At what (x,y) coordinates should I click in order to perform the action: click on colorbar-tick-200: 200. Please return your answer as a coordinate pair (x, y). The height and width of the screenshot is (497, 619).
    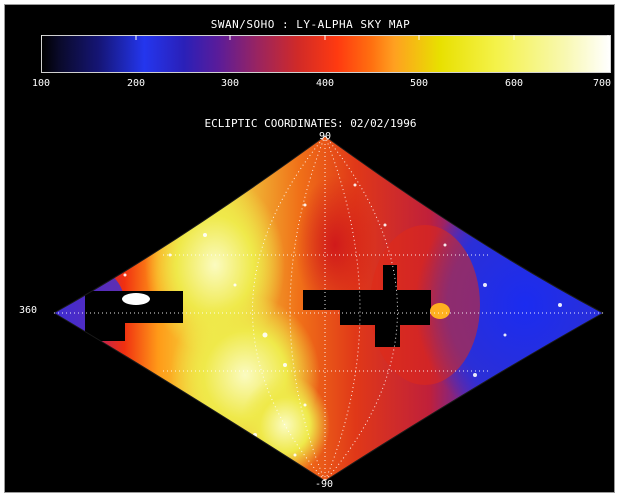
    Looking at the image, I should click on (136, 83).